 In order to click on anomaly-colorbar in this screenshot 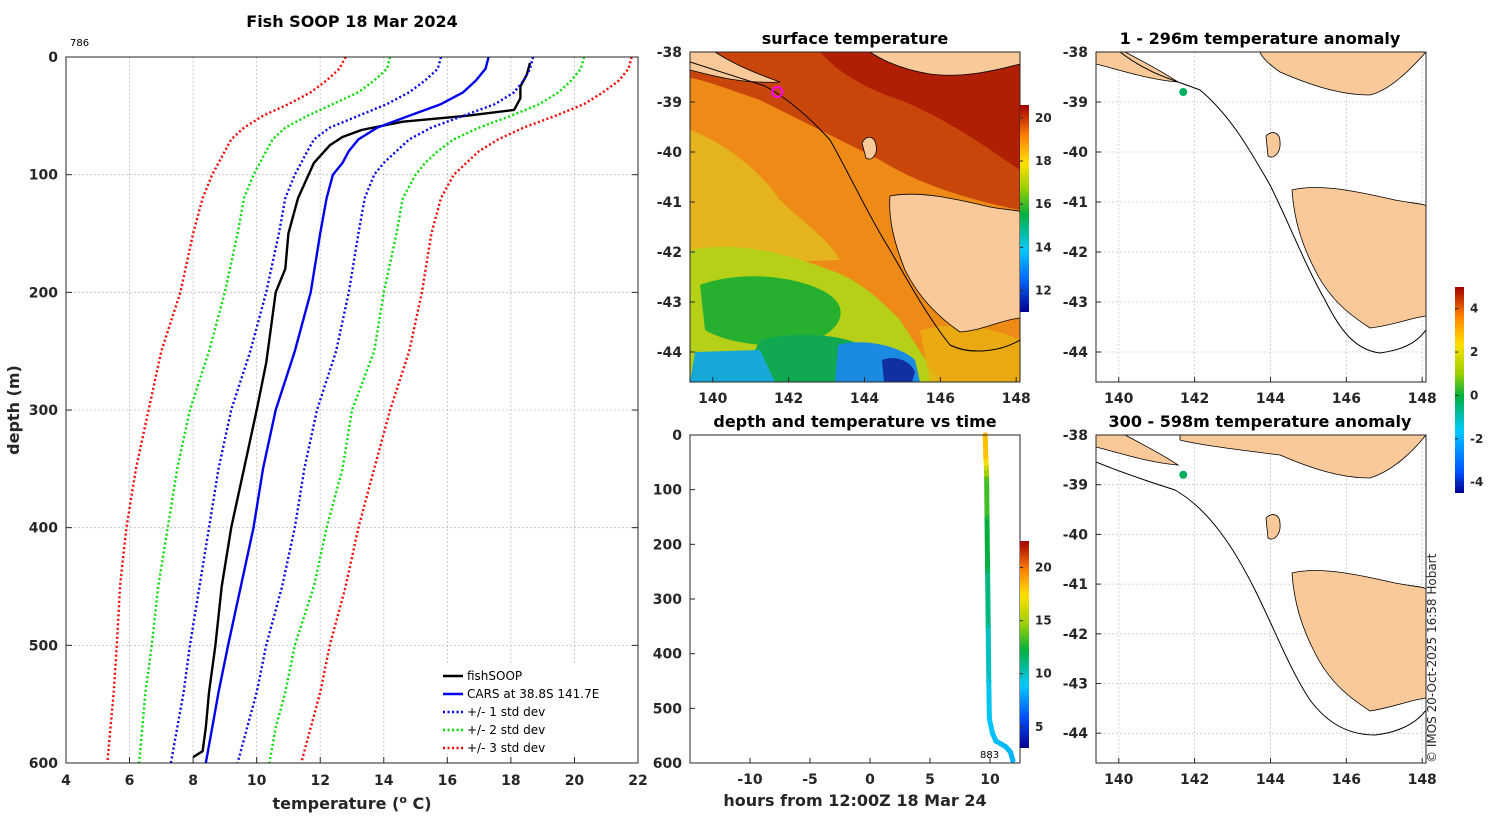, I will do `click(1459, 390)`.